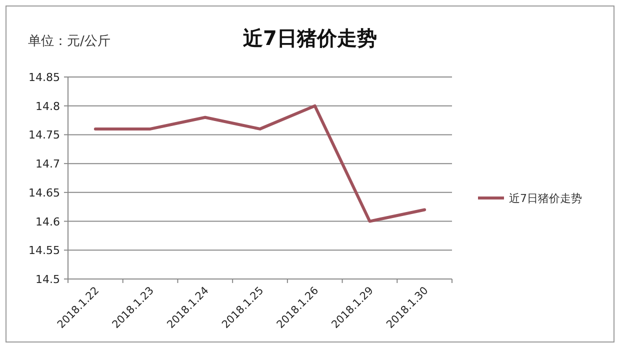 Image resolution: width=621 pixels, height=348 pixels. What do you see at coordinates (44, 251) in the screenshot?
I see `y-tick-label: 14.55` at bounding box center [44, 251].